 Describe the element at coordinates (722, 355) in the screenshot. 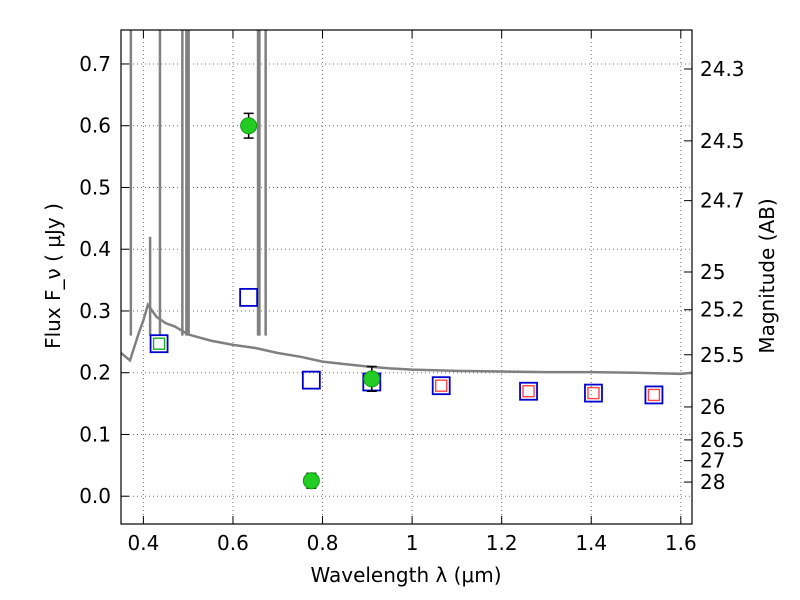

I see `y2-tick-label: 25.5` at that location.